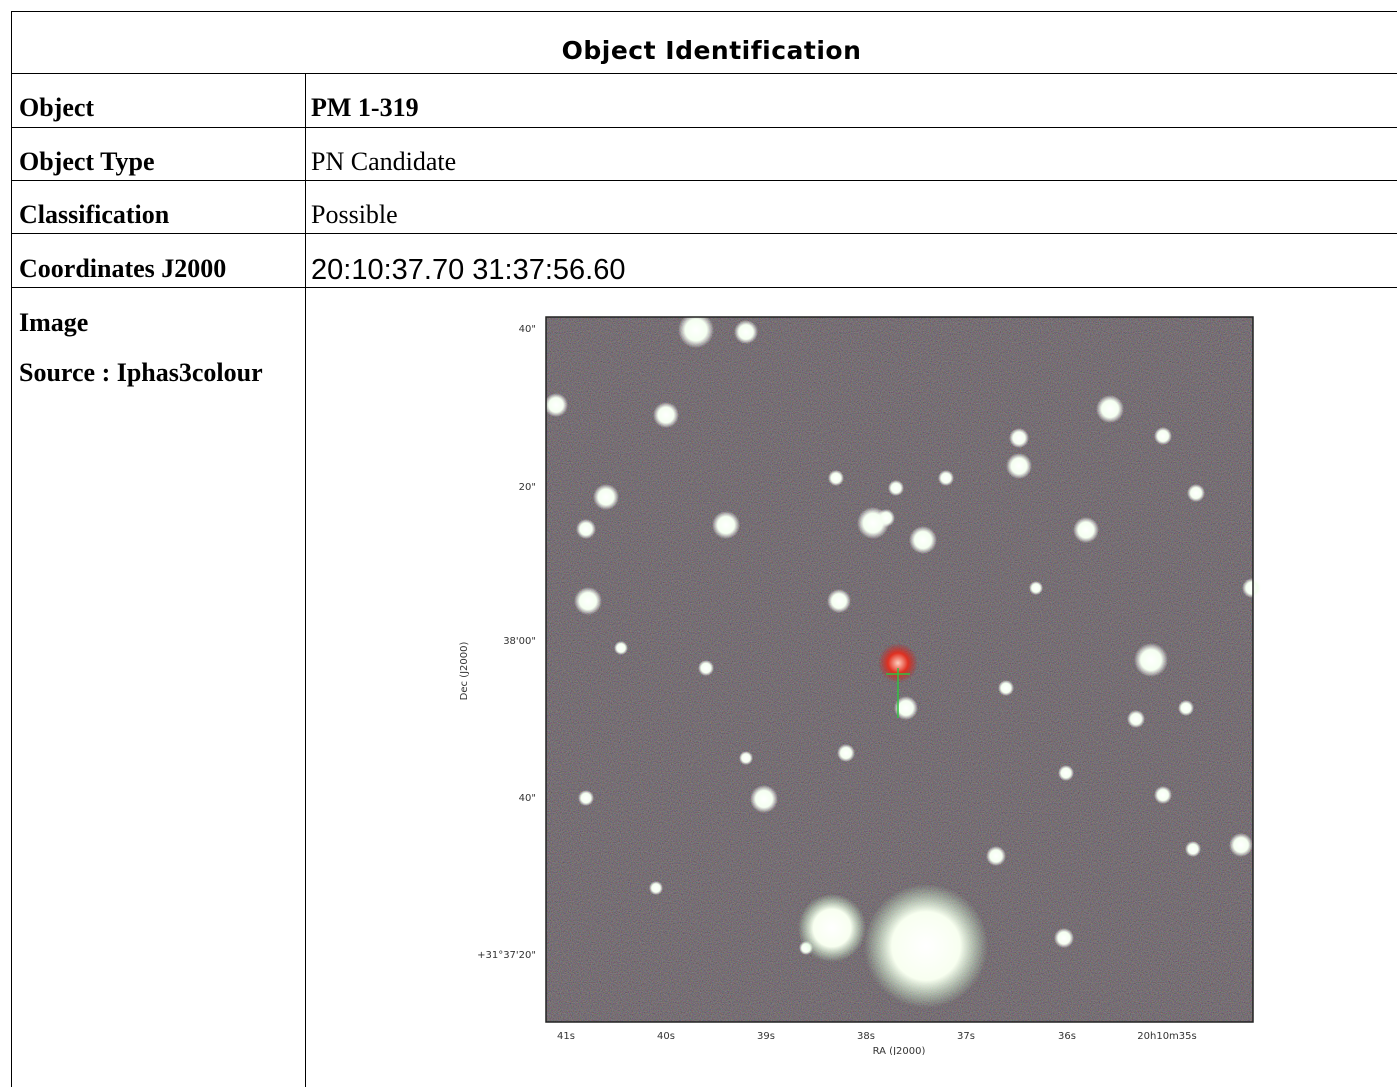 This screenshot has height=1087, width=1397. What do you see at coordinates (851, 100) in the screenshot?
I see `row-value: PM 1-319` at bounding box center [851, 100].